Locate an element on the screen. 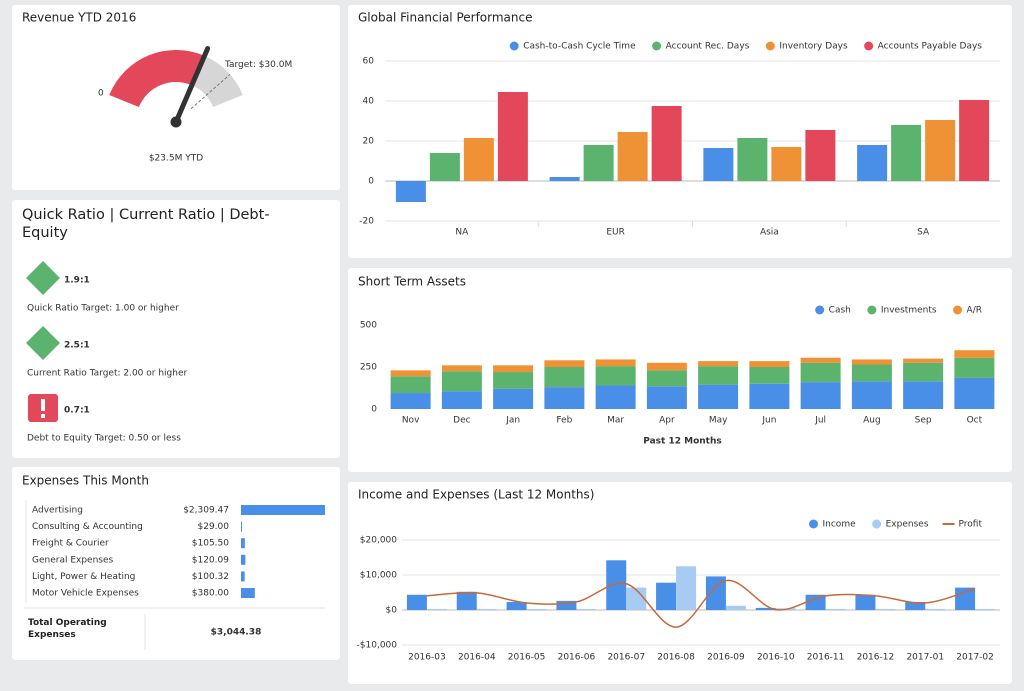 This screenshot has width=1024, height=691. x-tick-label: SA is located at coordinates (923, 233).